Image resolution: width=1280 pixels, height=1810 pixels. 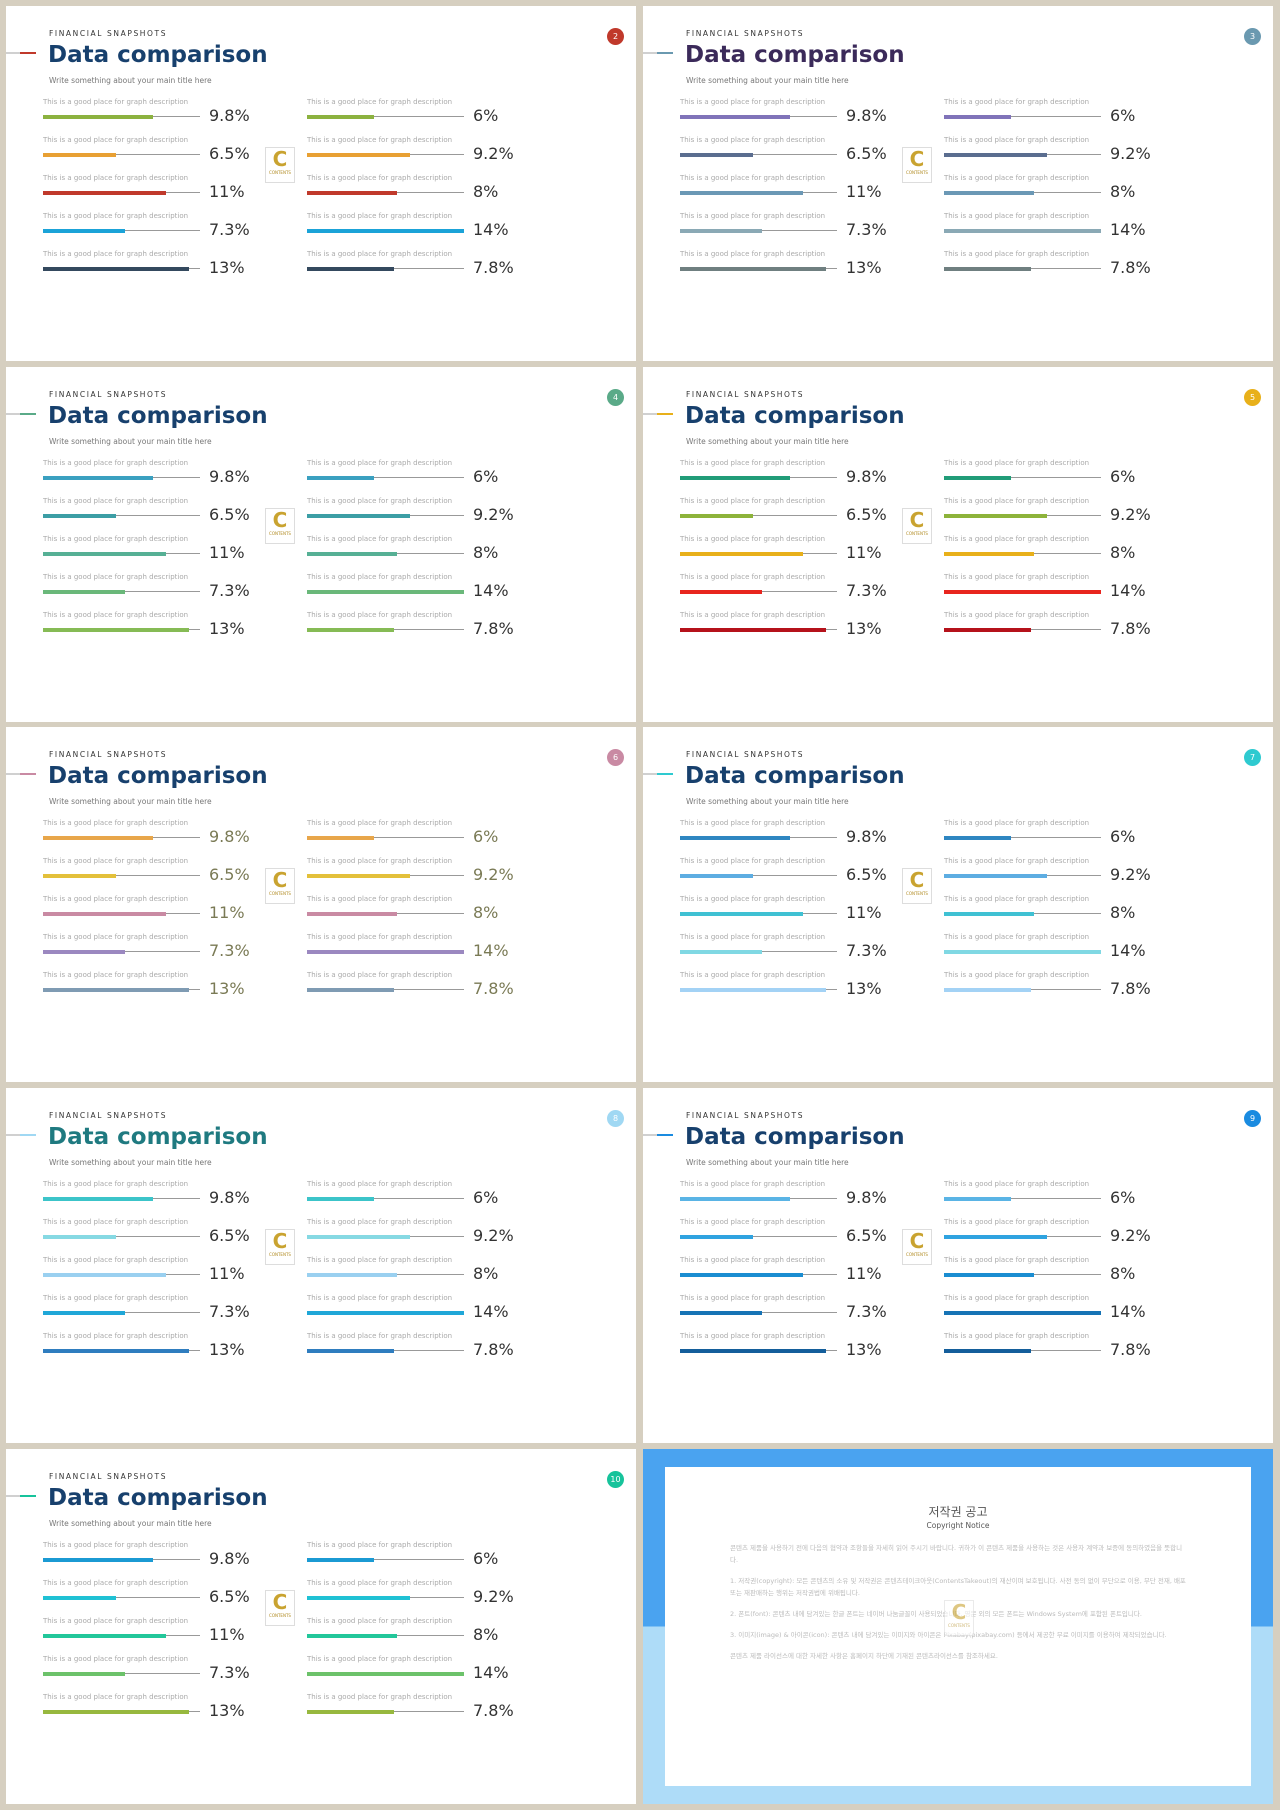 What do you see at coordinates (917, 526) in the screenshot?
I see `logo: C CONTENTS` at bounding box center [917, 526].